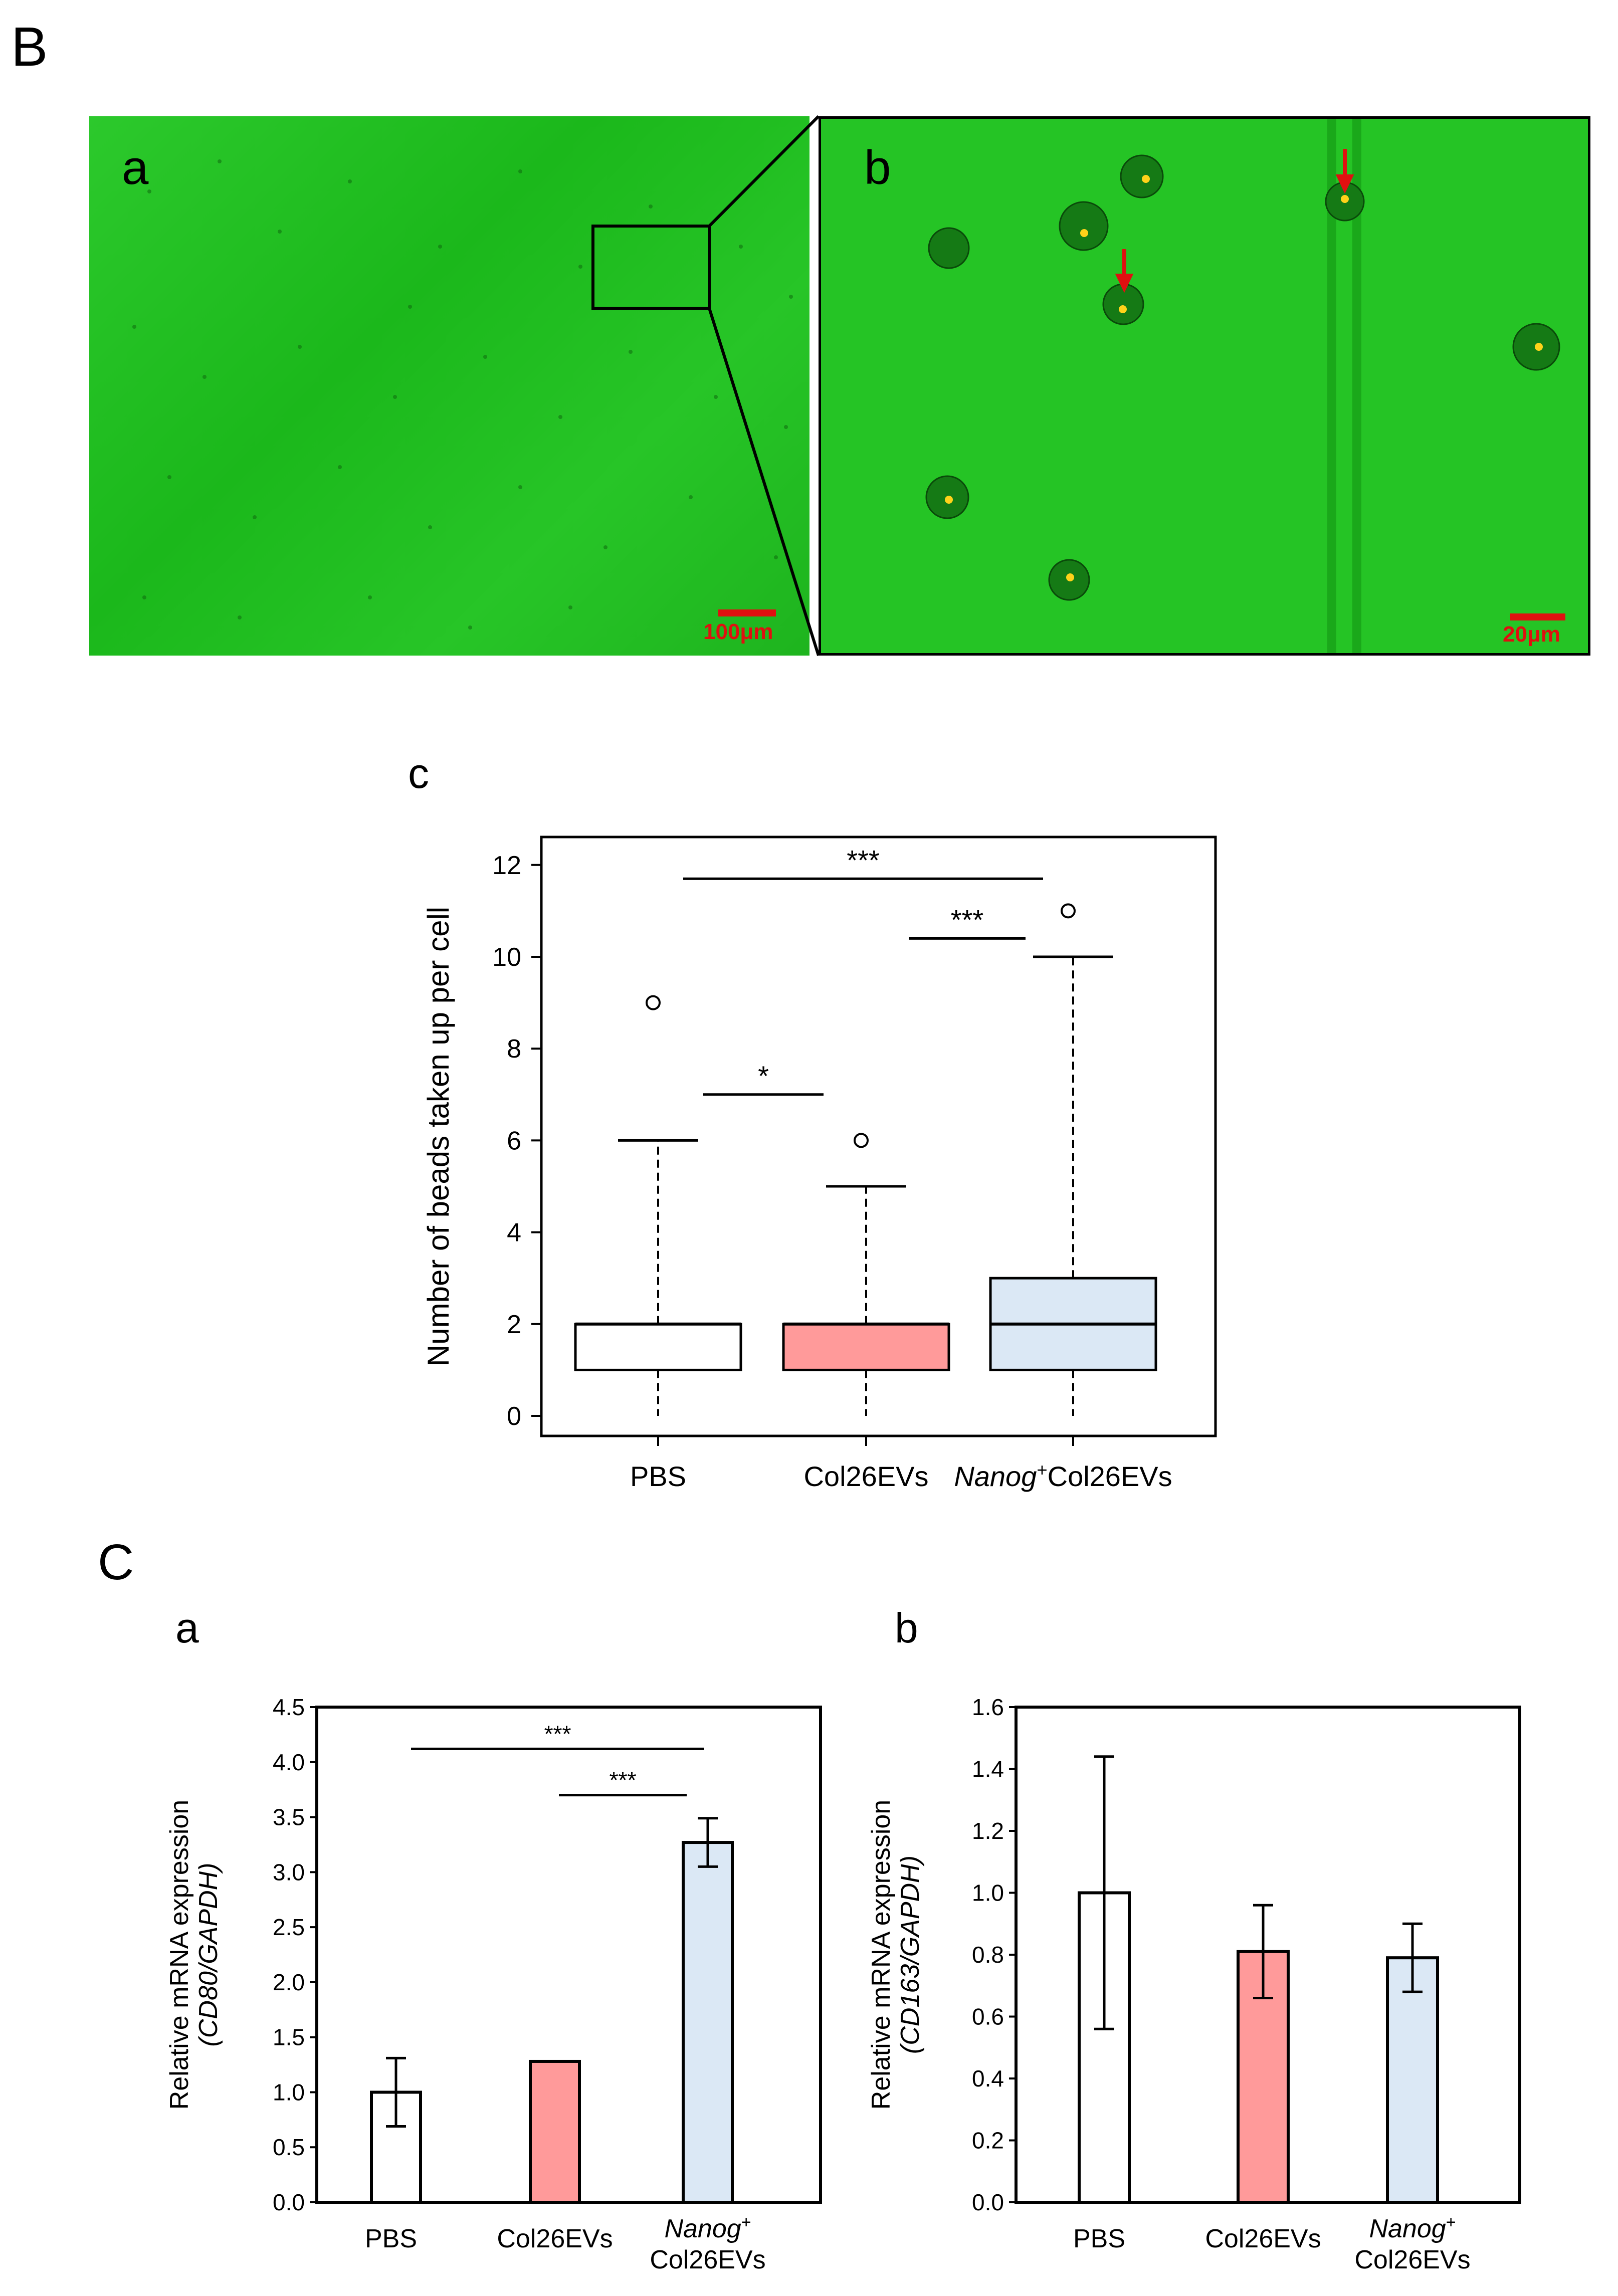  I want to click on y-tick-label: 0.4, so click(988, 2078).